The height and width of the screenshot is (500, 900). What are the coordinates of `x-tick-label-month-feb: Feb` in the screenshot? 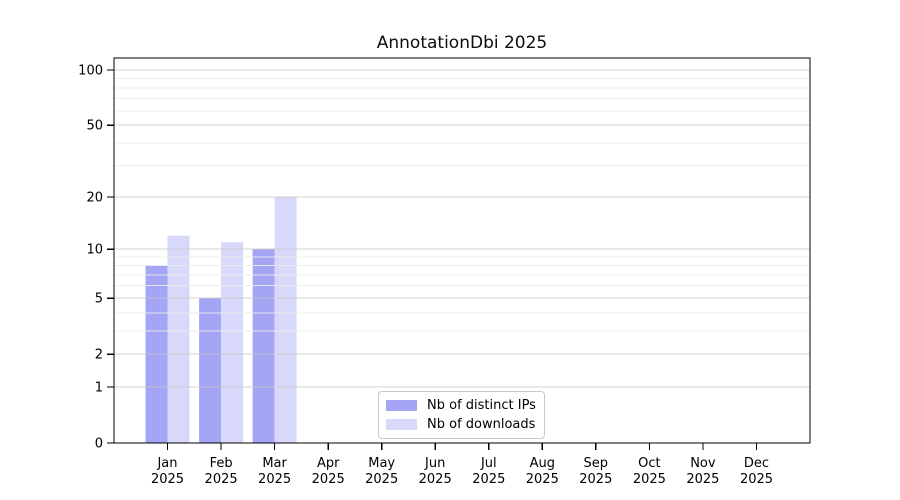 It's located at (221, 463).